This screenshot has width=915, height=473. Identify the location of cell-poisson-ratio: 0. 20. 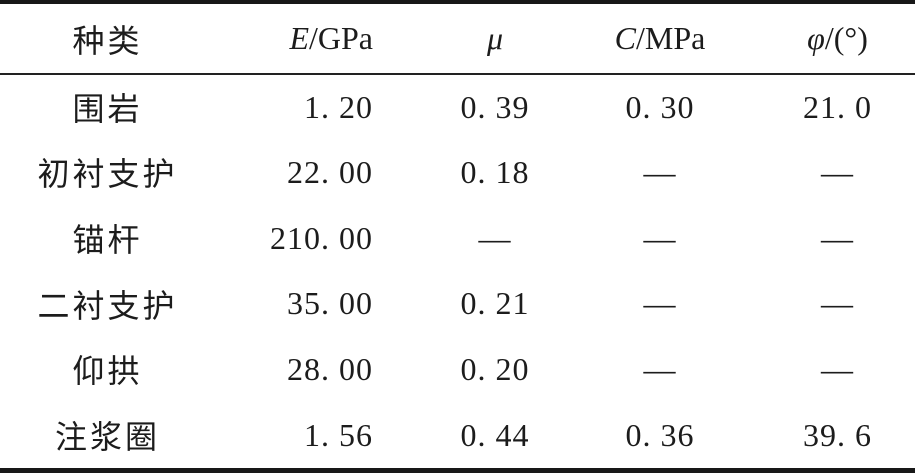
(495, 368).